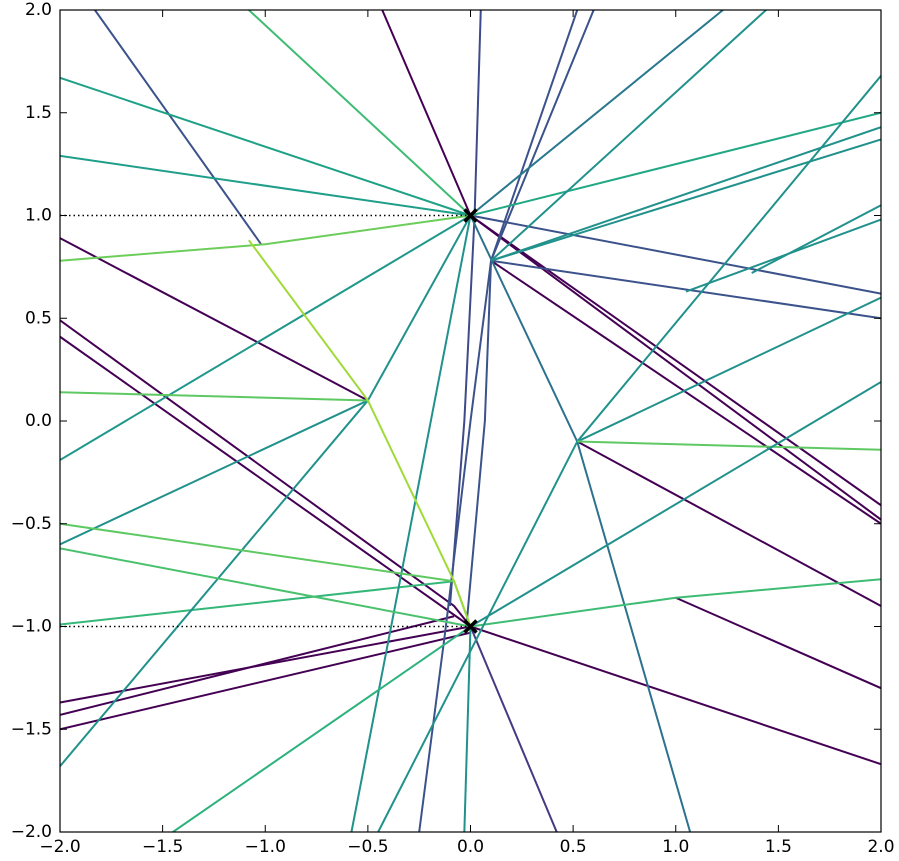 This screenshot has width=899, height=861. What do you see at coordinates (675, 847) in the screenshot?
I see `x-tick-label: 1.0` at bounding box center [675, 847].